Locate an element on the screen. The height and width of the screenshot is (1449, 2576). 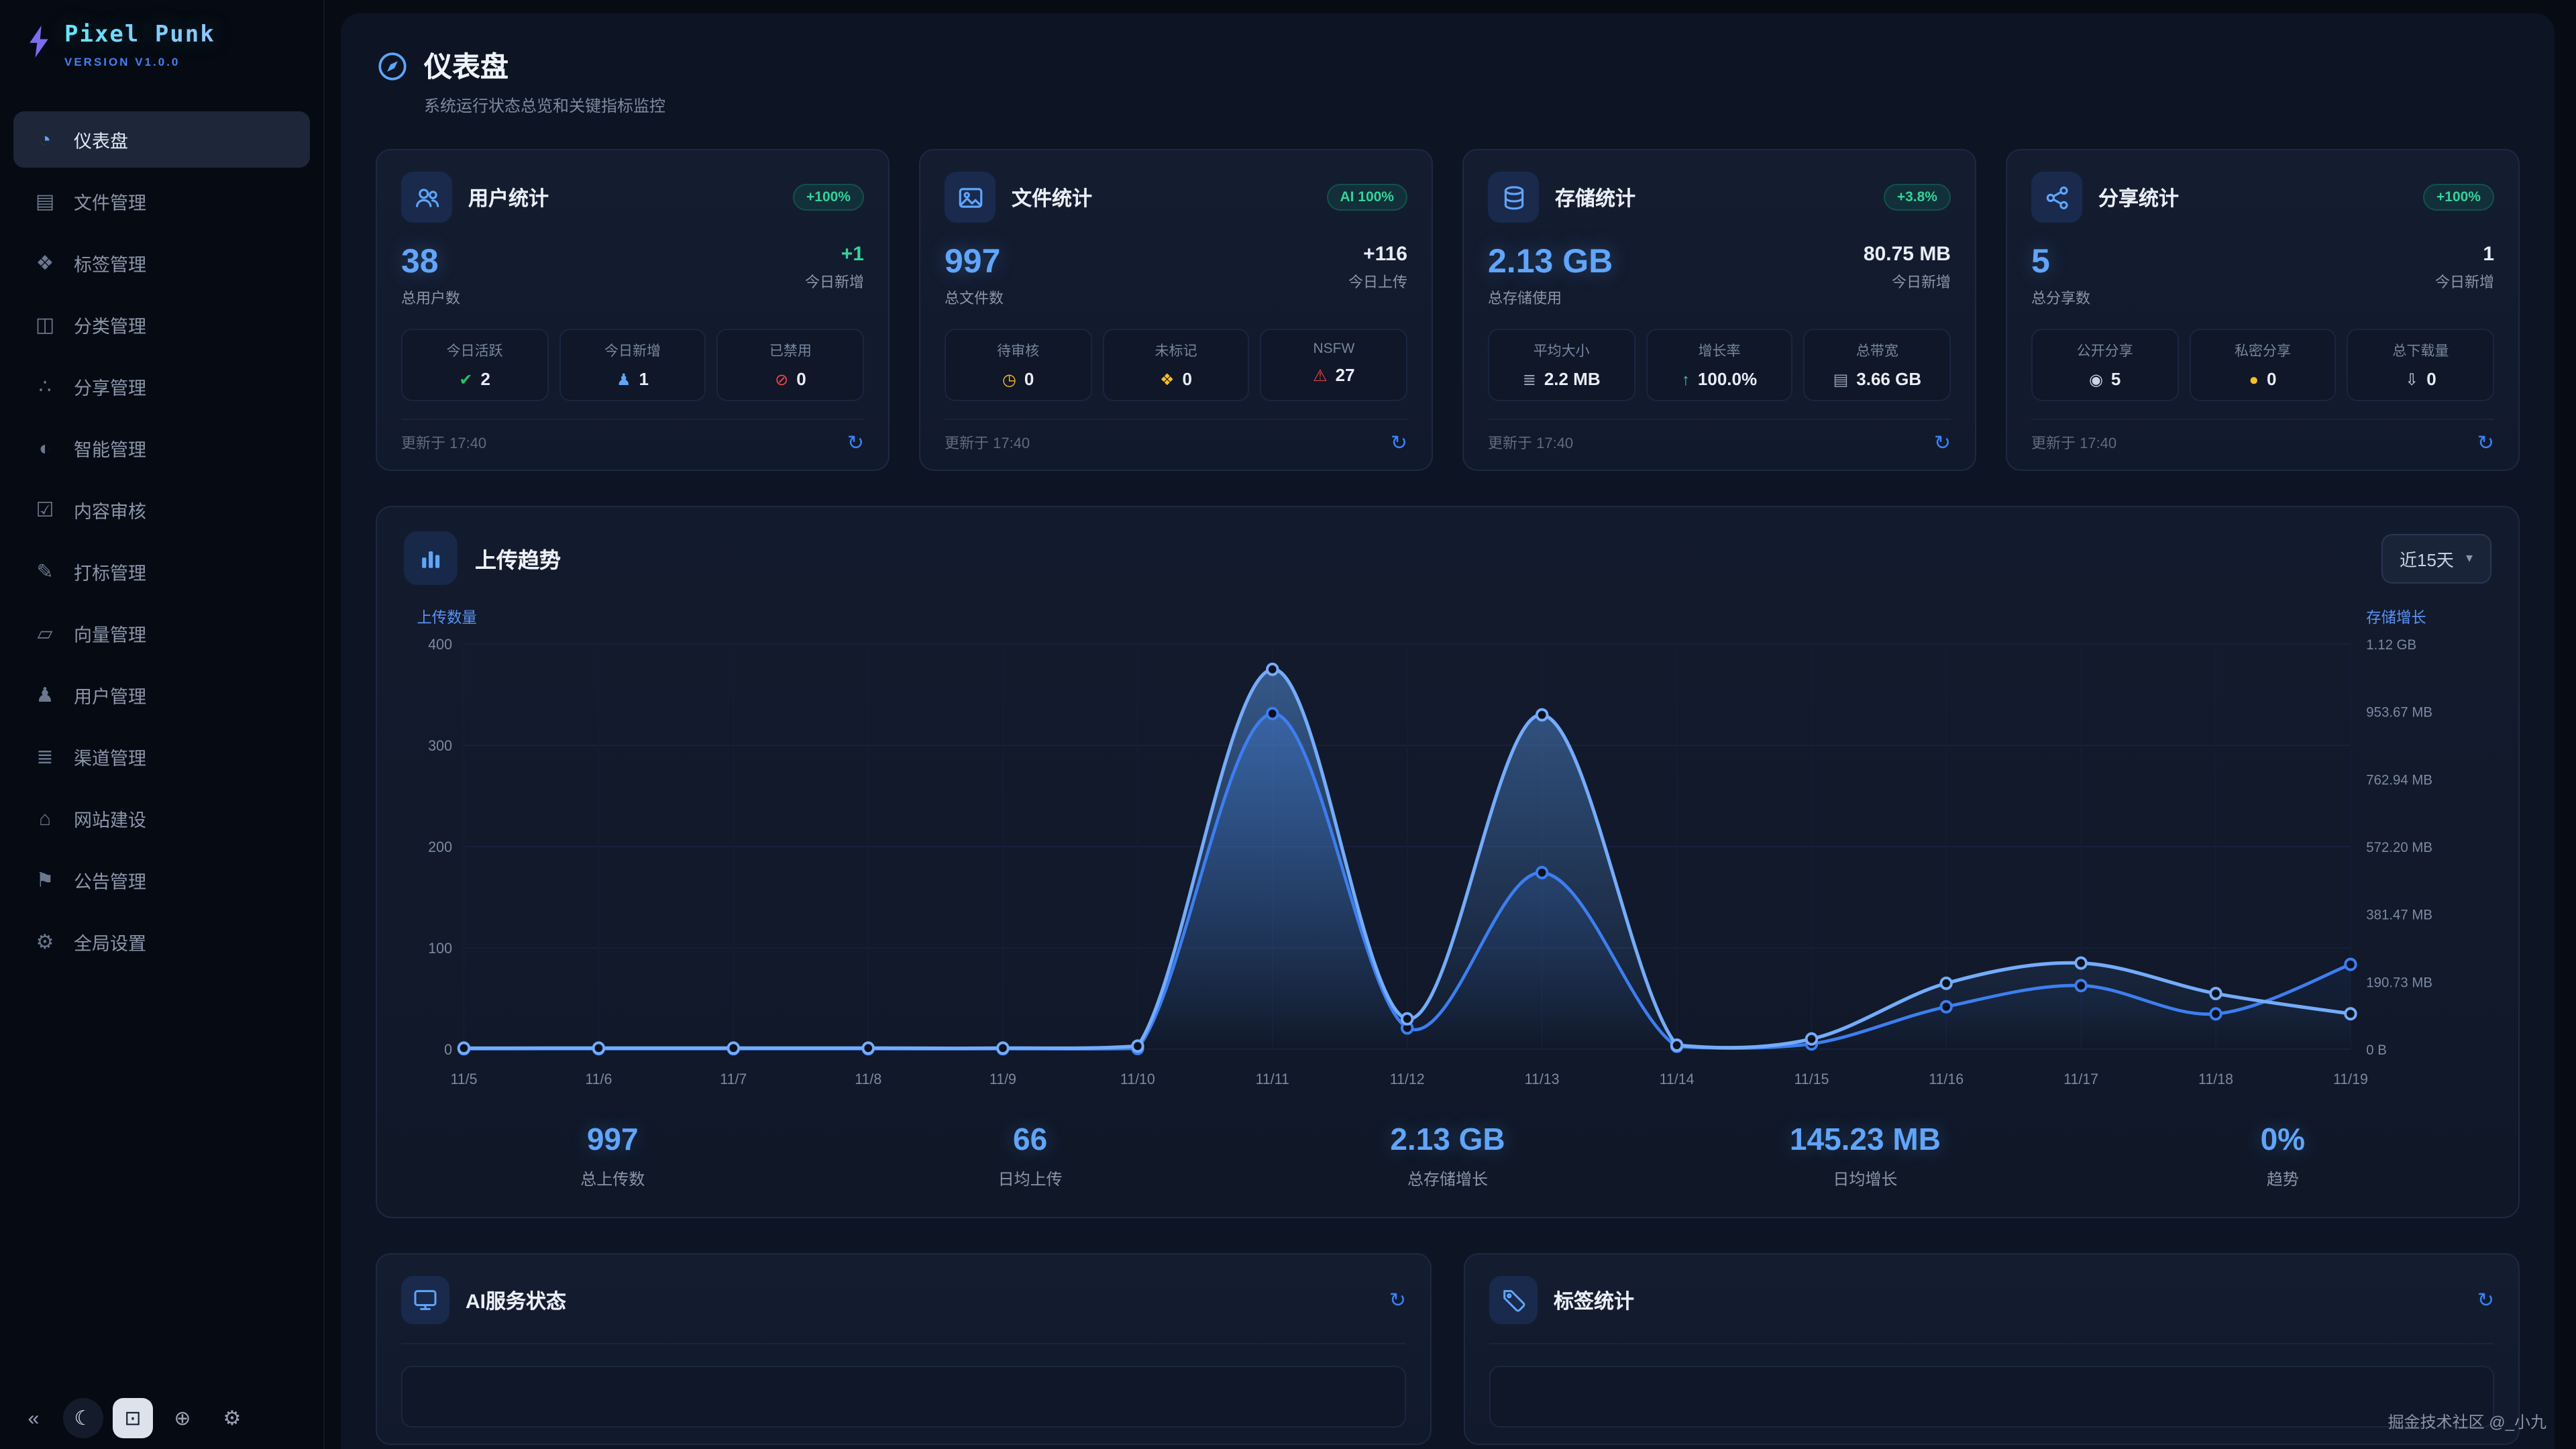
stat-value-label: 总存储使用 is located at coordinates (1525, 299).